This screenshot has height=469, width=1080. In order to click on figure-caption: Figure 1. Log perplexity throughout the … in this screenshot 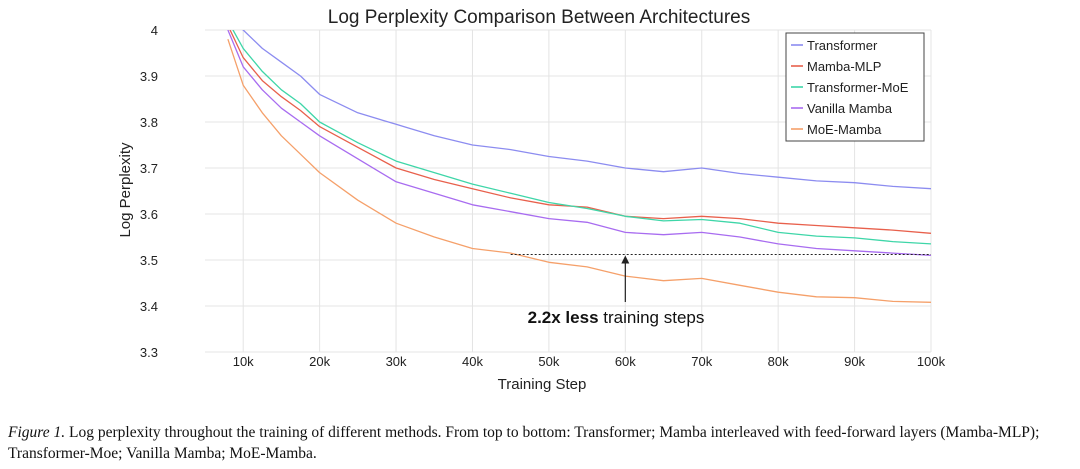, I will do `click(541, 443)`.